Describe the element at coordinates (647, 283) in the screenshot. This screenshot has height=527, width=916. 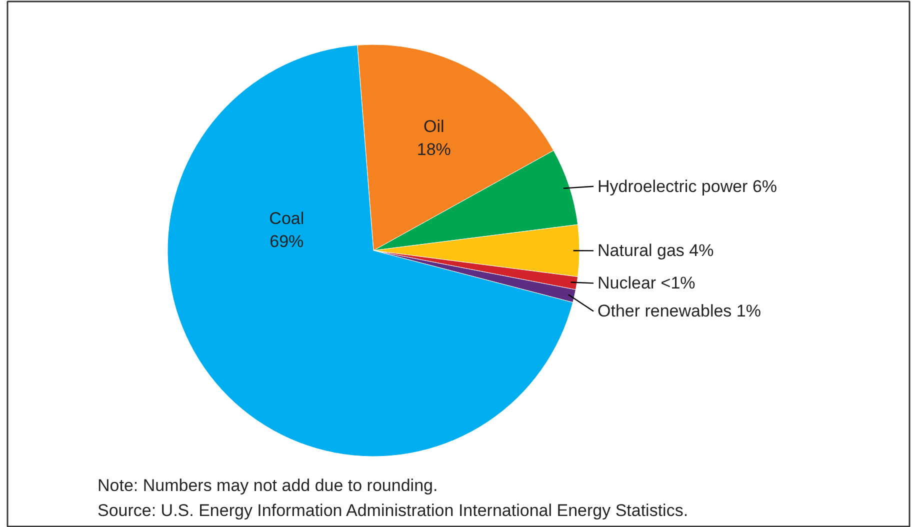
I see `slice-label: Nuclear <1%` at that location.